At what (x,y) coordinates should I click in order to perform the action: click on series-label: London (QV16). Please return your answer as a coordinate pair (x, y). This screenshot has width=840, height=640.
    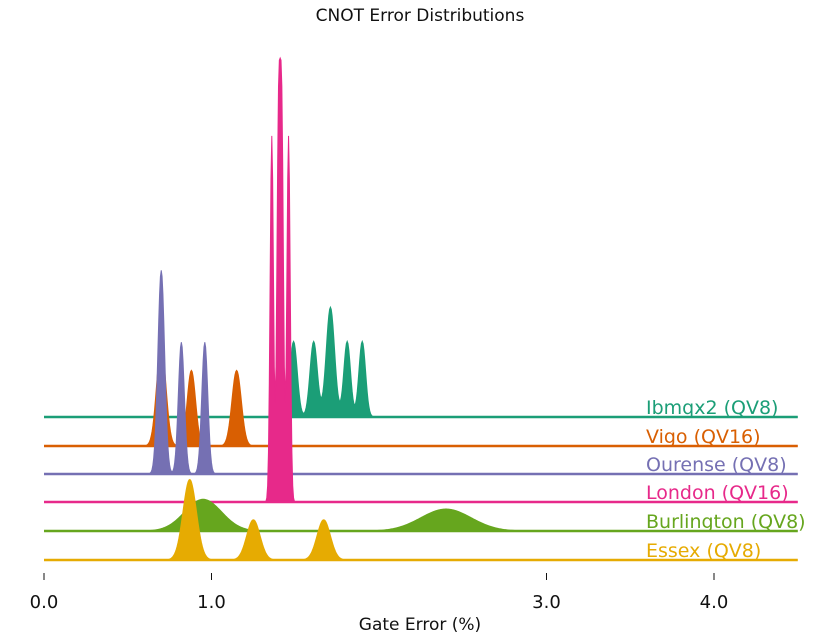
    Looking at the image, I should click on (717, 493).